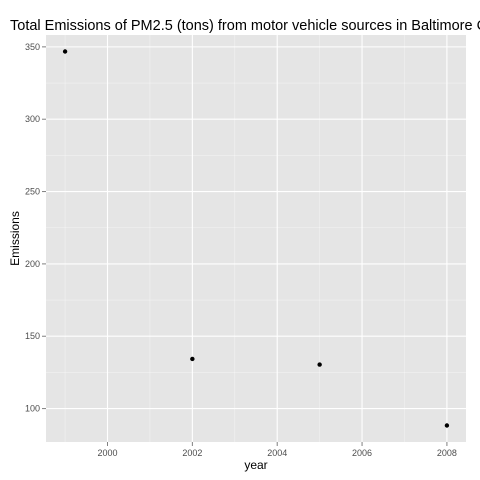 This screenshot has width=480, height=480. What do you see at coordinates (107, 453) in the screenshot?
I see `x-tick-label: 2000` at bounding box center [107, 453].